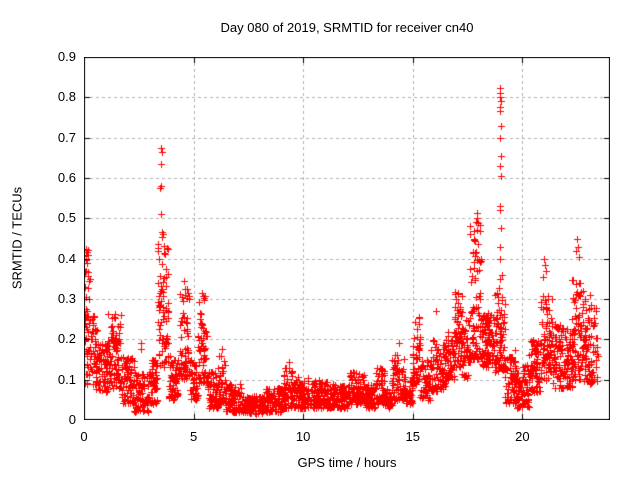  What do you see at coordinates (66, 177) in the screenshot?
I see `y-tick-label: 0.6` at bounding box center [66, 177].